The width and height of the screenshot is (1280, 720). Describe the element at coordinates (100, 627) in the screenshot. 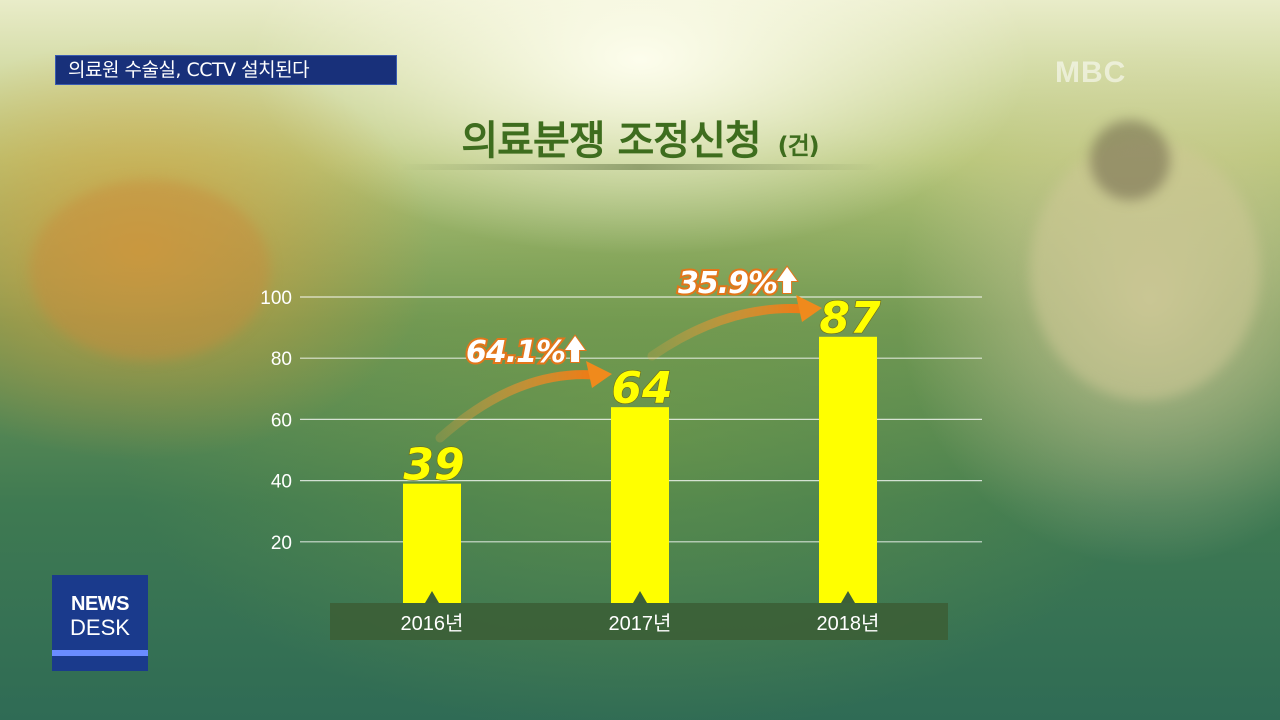

I see `logo-line-2: DESK` at that location.